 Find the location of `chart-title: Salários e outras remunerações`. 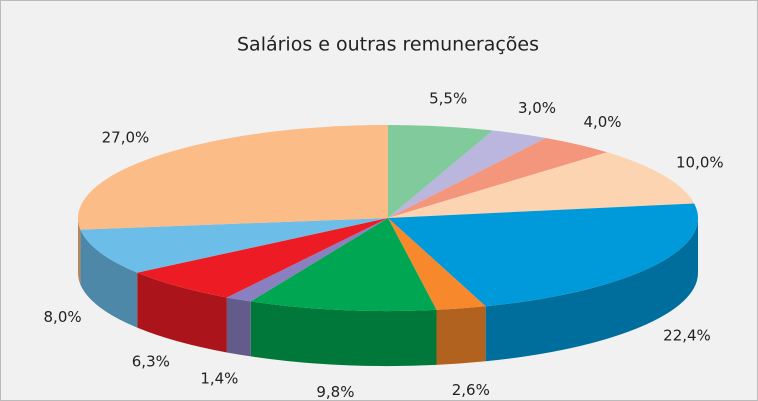

chart-title: Salários e outras remunerações is located at coordinates (388, 45).